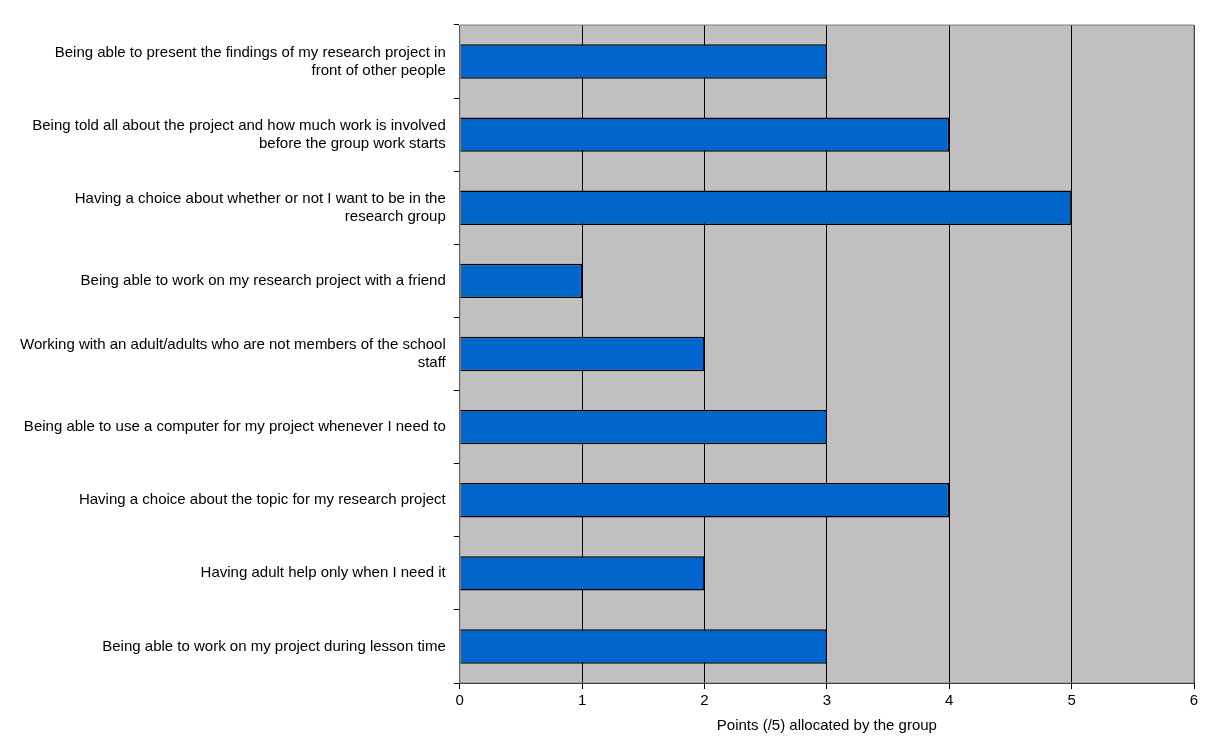 The image size is (1217, 753). I want to click on x-axis-title: Points (/5) allocated by the group, so click(826, 725).